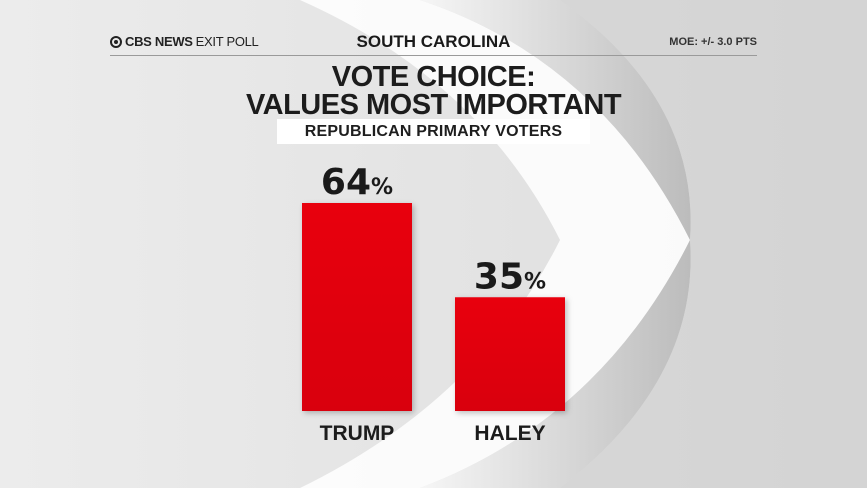 The height and width of the screenshot is (488, 867). I want to click on cbs-news-logo: CBS NEWS EXIT POLL, so click(184, 41).